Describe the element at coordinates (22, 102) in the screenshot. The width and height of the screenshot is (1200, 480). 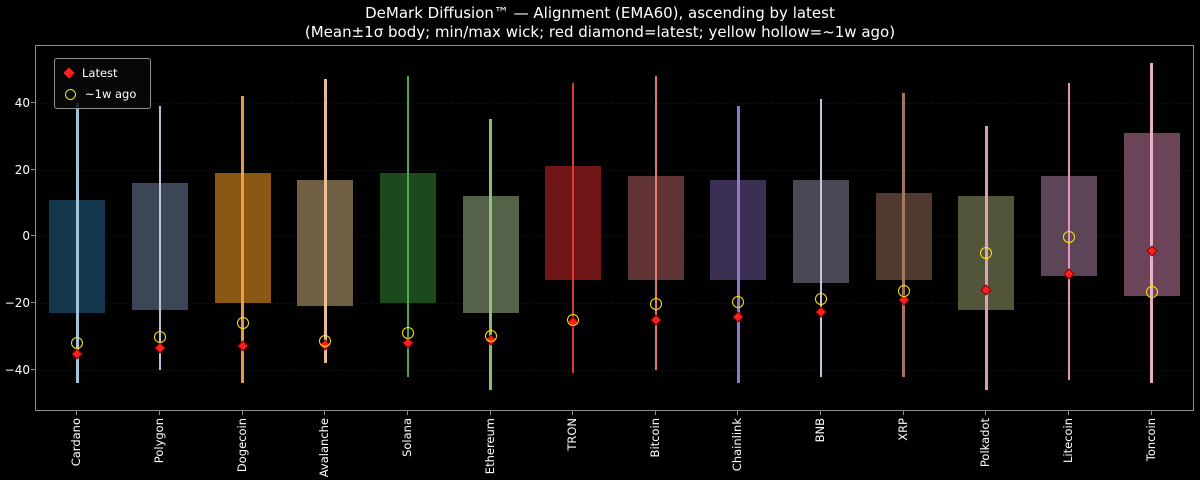
I see `y-tick-label: 40` at that location.